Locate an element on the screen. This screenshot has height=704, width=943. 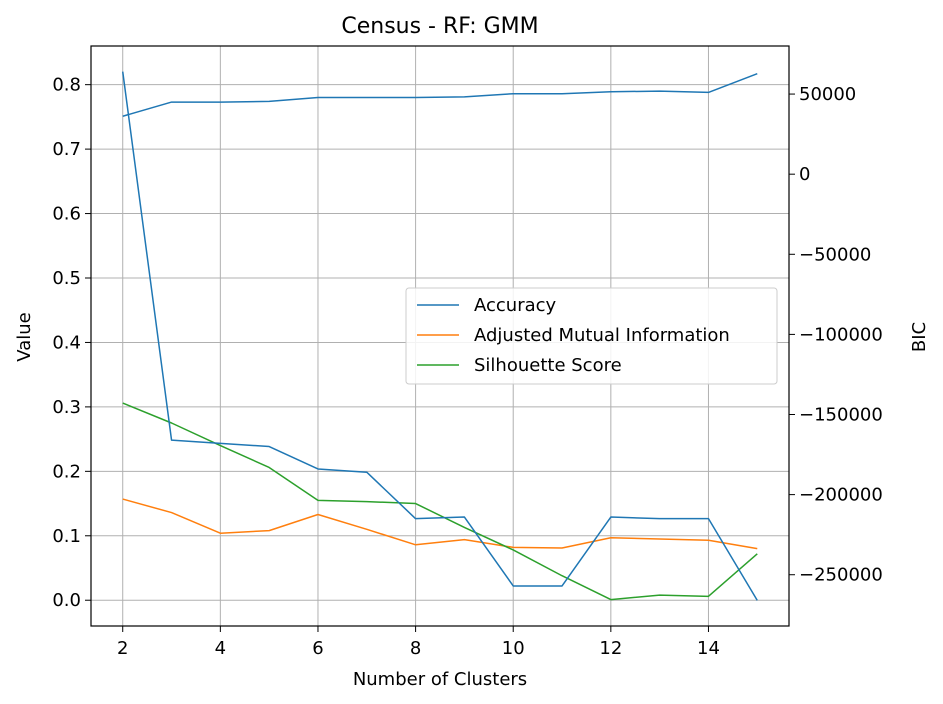
series-accuracy-line is located at coordinates (440, 95).